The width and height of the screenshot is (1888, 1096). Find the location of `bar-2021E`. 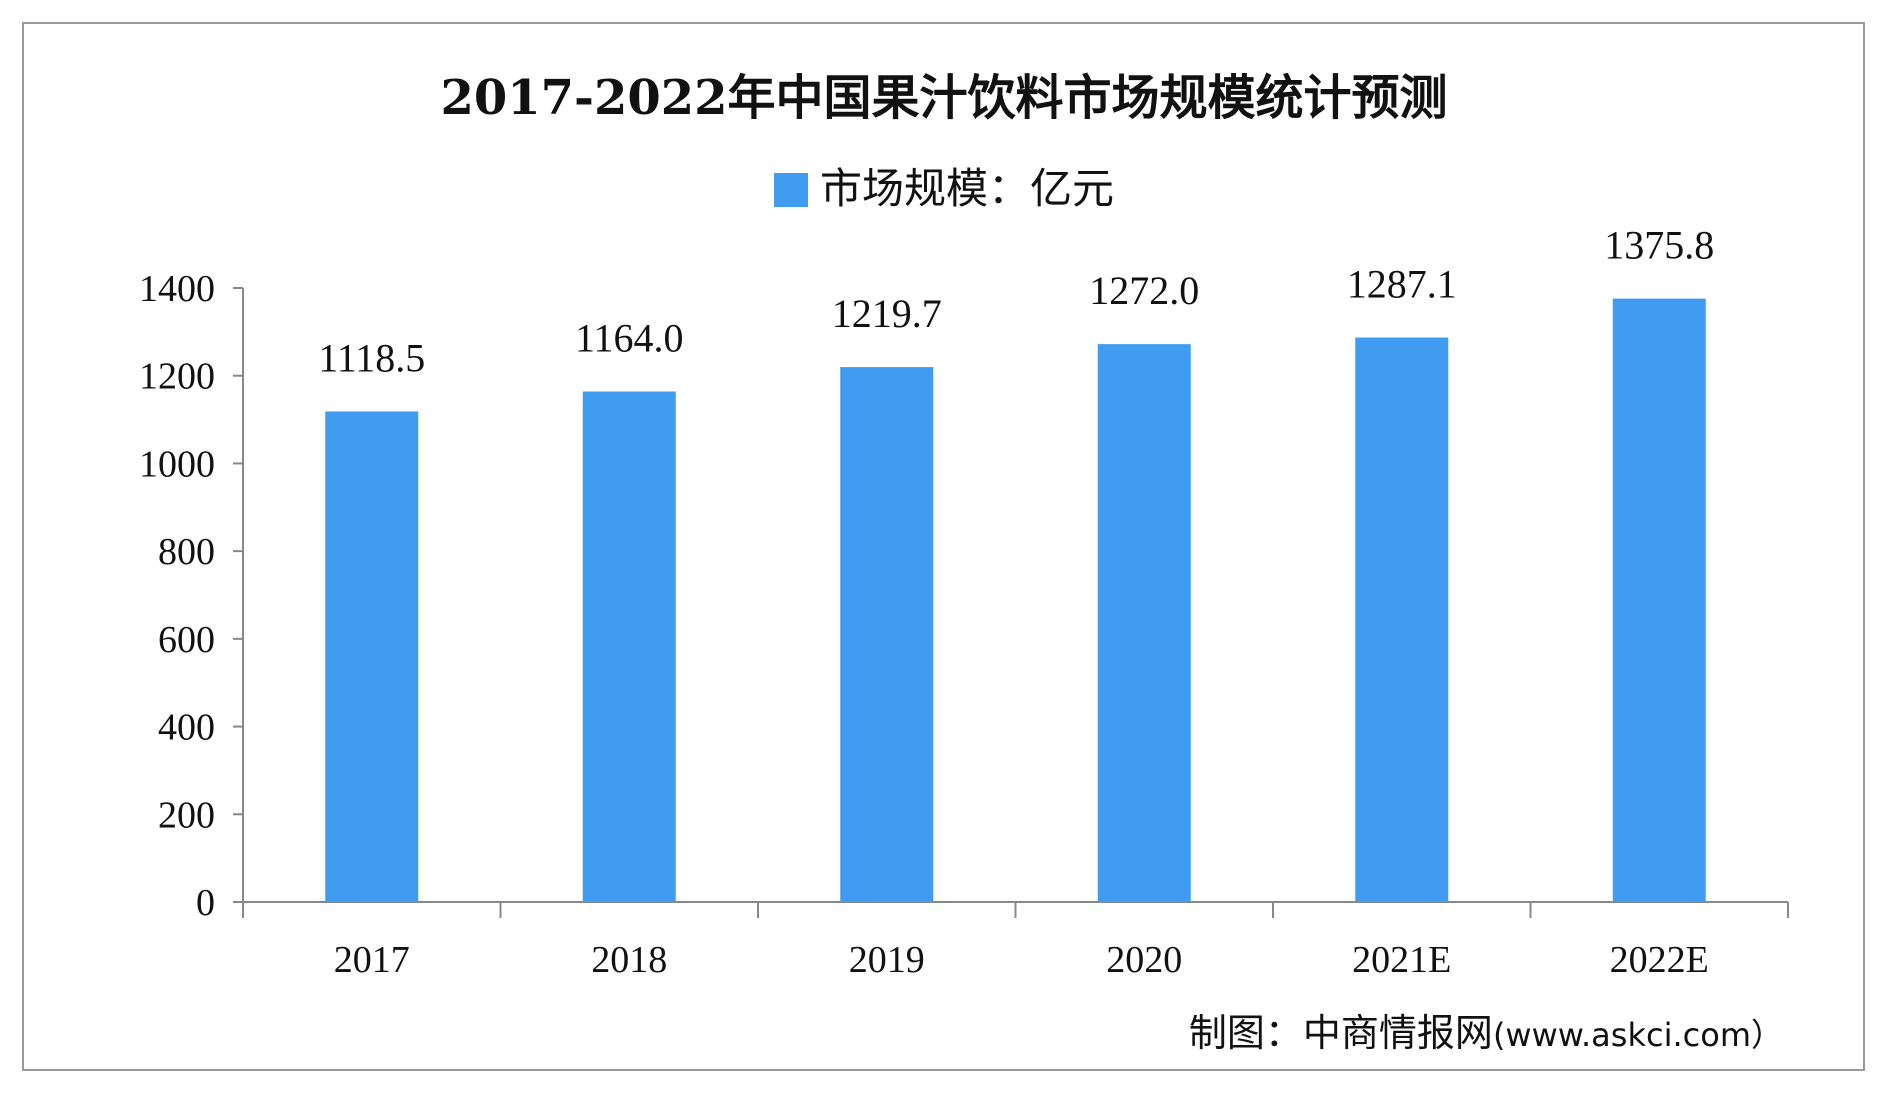

bar-2021E is located at coordinates (1402, 619).